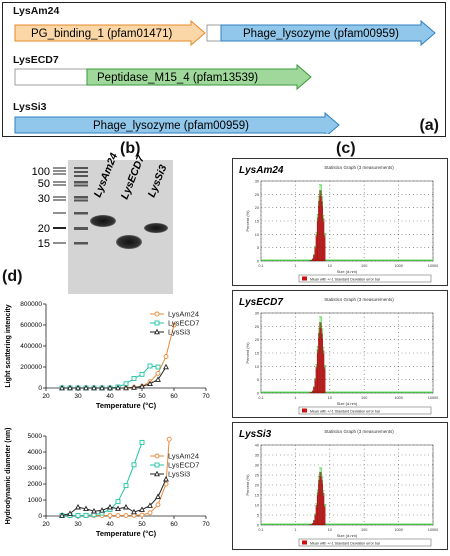  What do you see at coordinates (347, 353) in the screenshot?
I see `dls-plot-area` at bounding box center [347, 353].